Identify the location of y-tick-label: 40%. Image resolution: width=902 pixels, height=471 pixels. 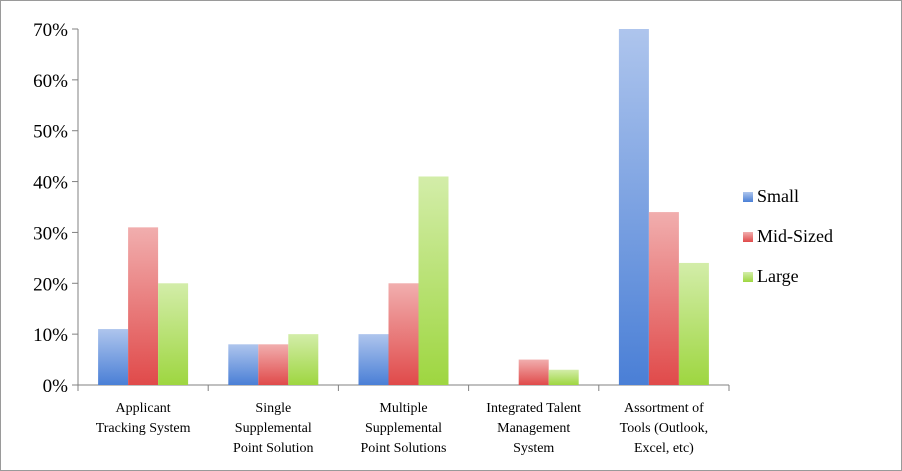
(50, 183).